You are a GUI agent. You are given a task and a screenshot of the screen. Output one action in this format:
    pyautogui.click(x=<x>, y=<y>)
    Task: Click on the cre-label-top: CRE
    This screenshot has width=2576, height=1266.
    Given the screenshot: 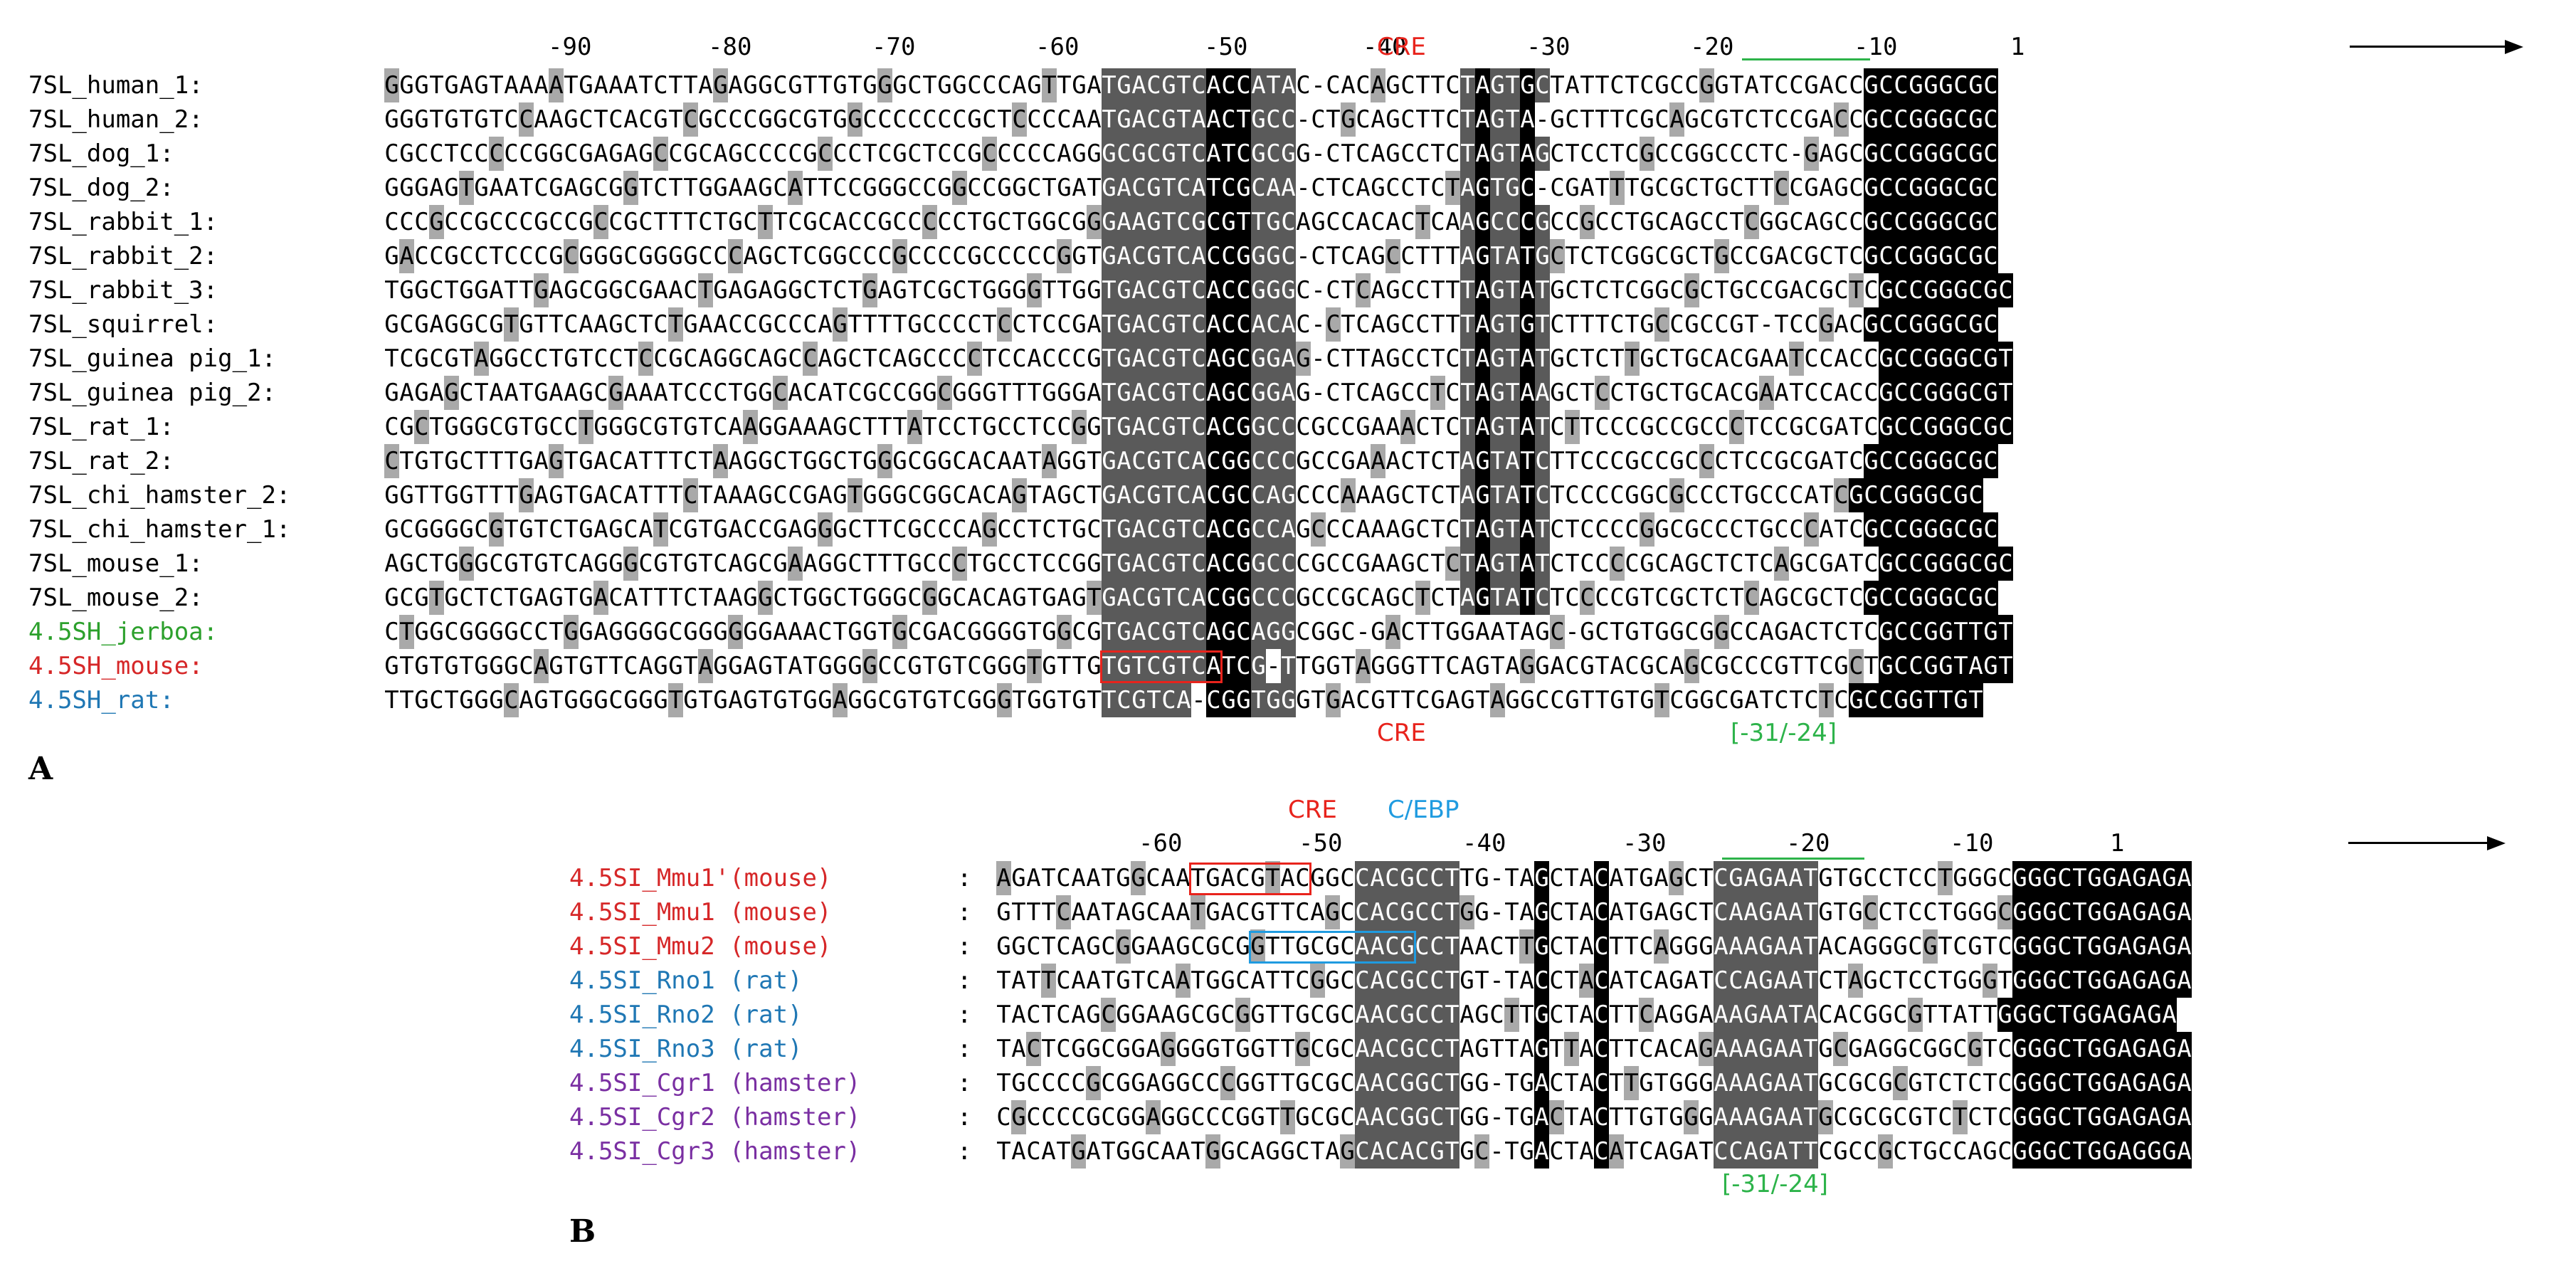 What is the action you would take?
    pyautogui.click(x=1401, y=47)
    